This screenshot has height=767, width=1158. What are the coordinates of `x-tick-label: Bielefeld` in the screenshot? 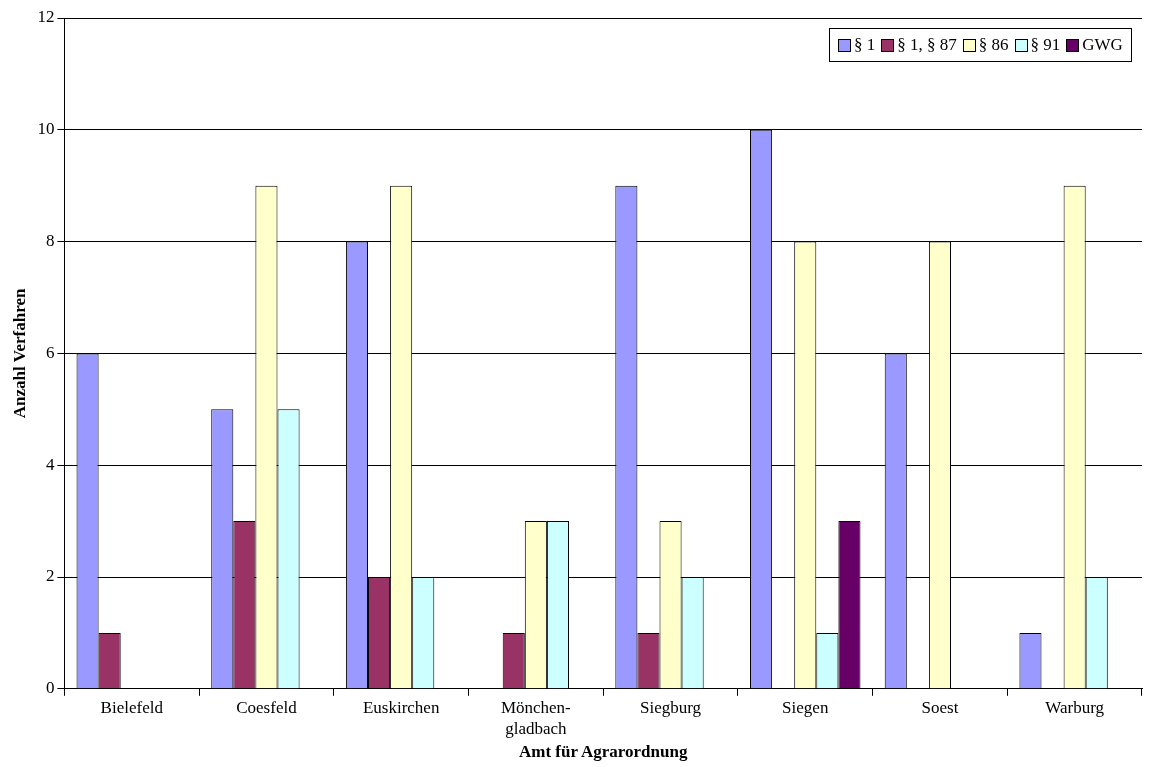 It's located at (132, 708).